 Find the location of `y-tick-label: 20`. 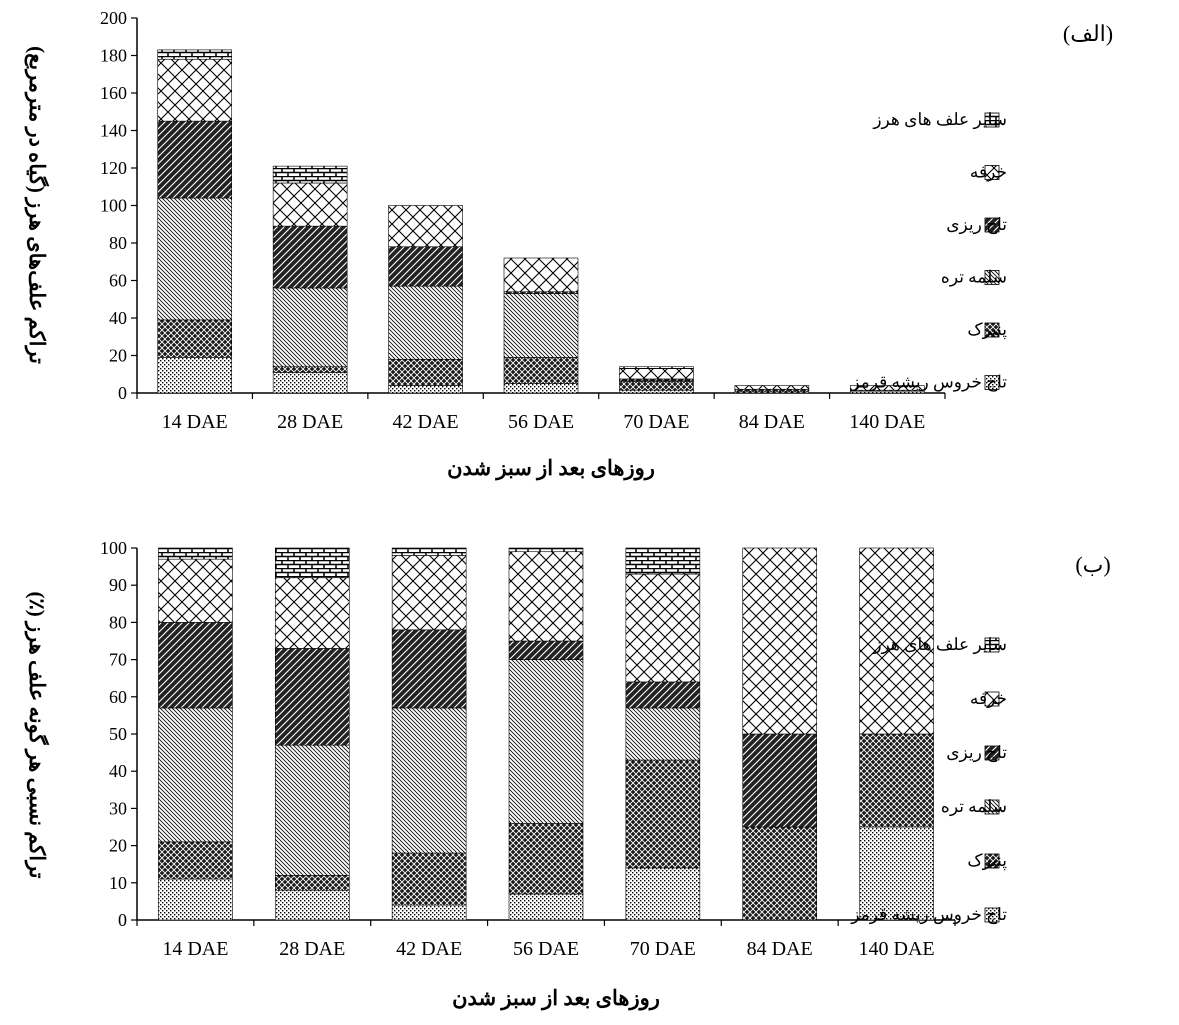

y-tick-label: 20 is located at coordinates (118, 846).